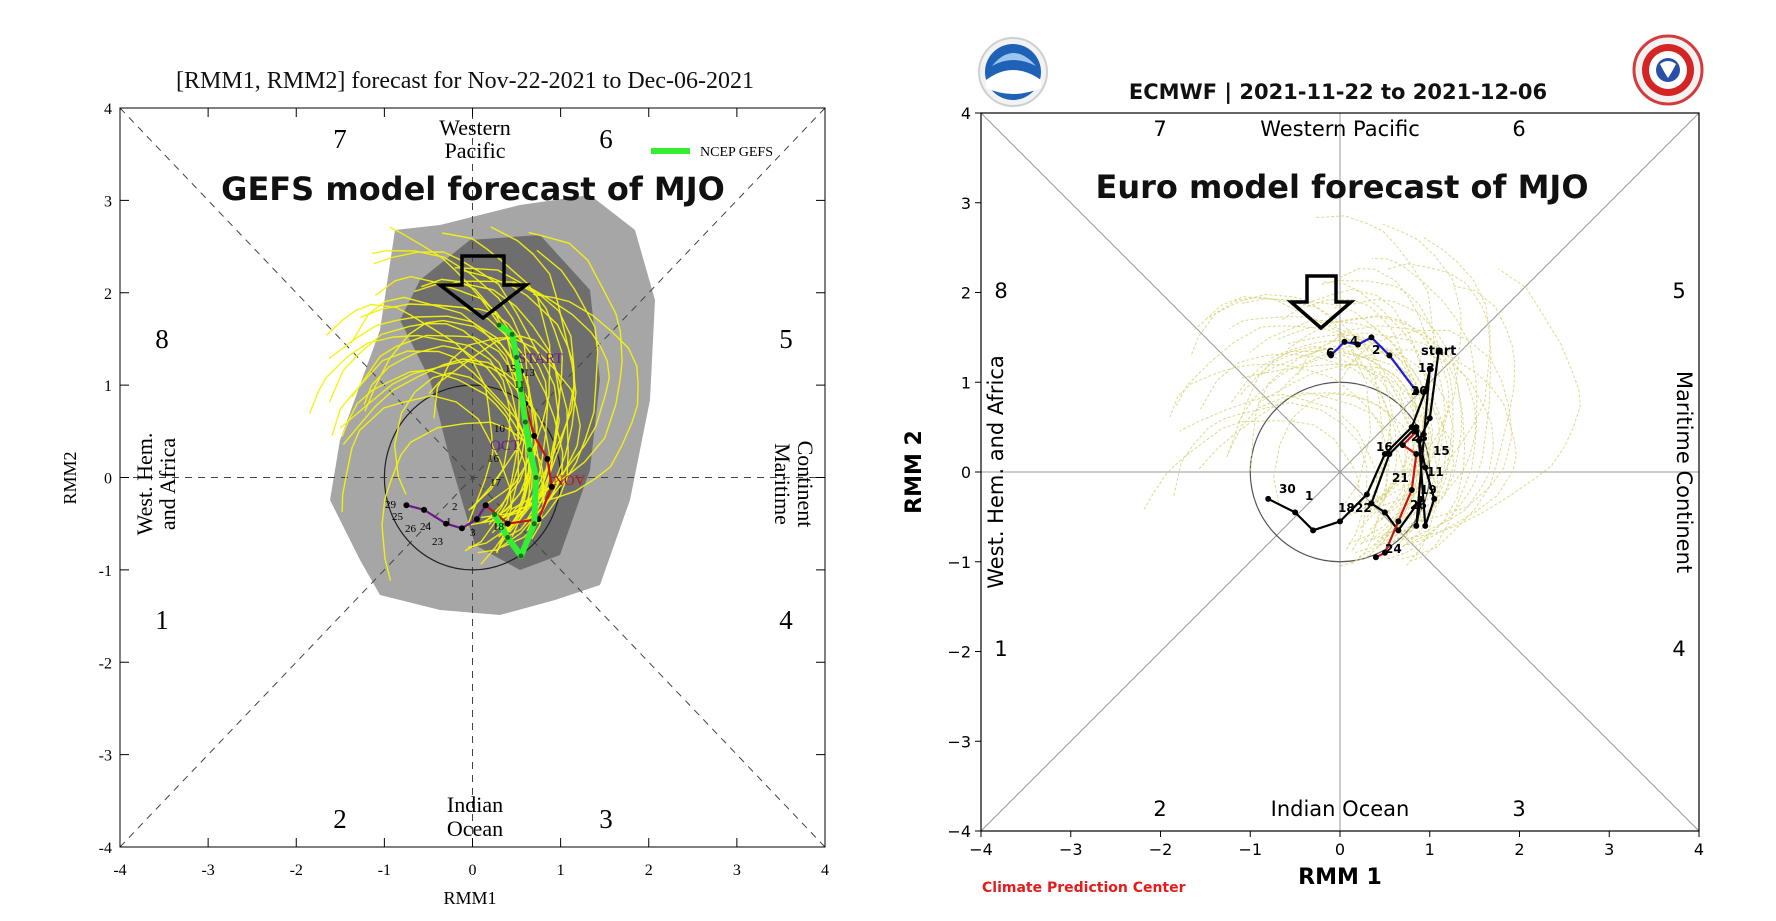  I want to click on gefs-month-oct: OCT, so click(505, 446).